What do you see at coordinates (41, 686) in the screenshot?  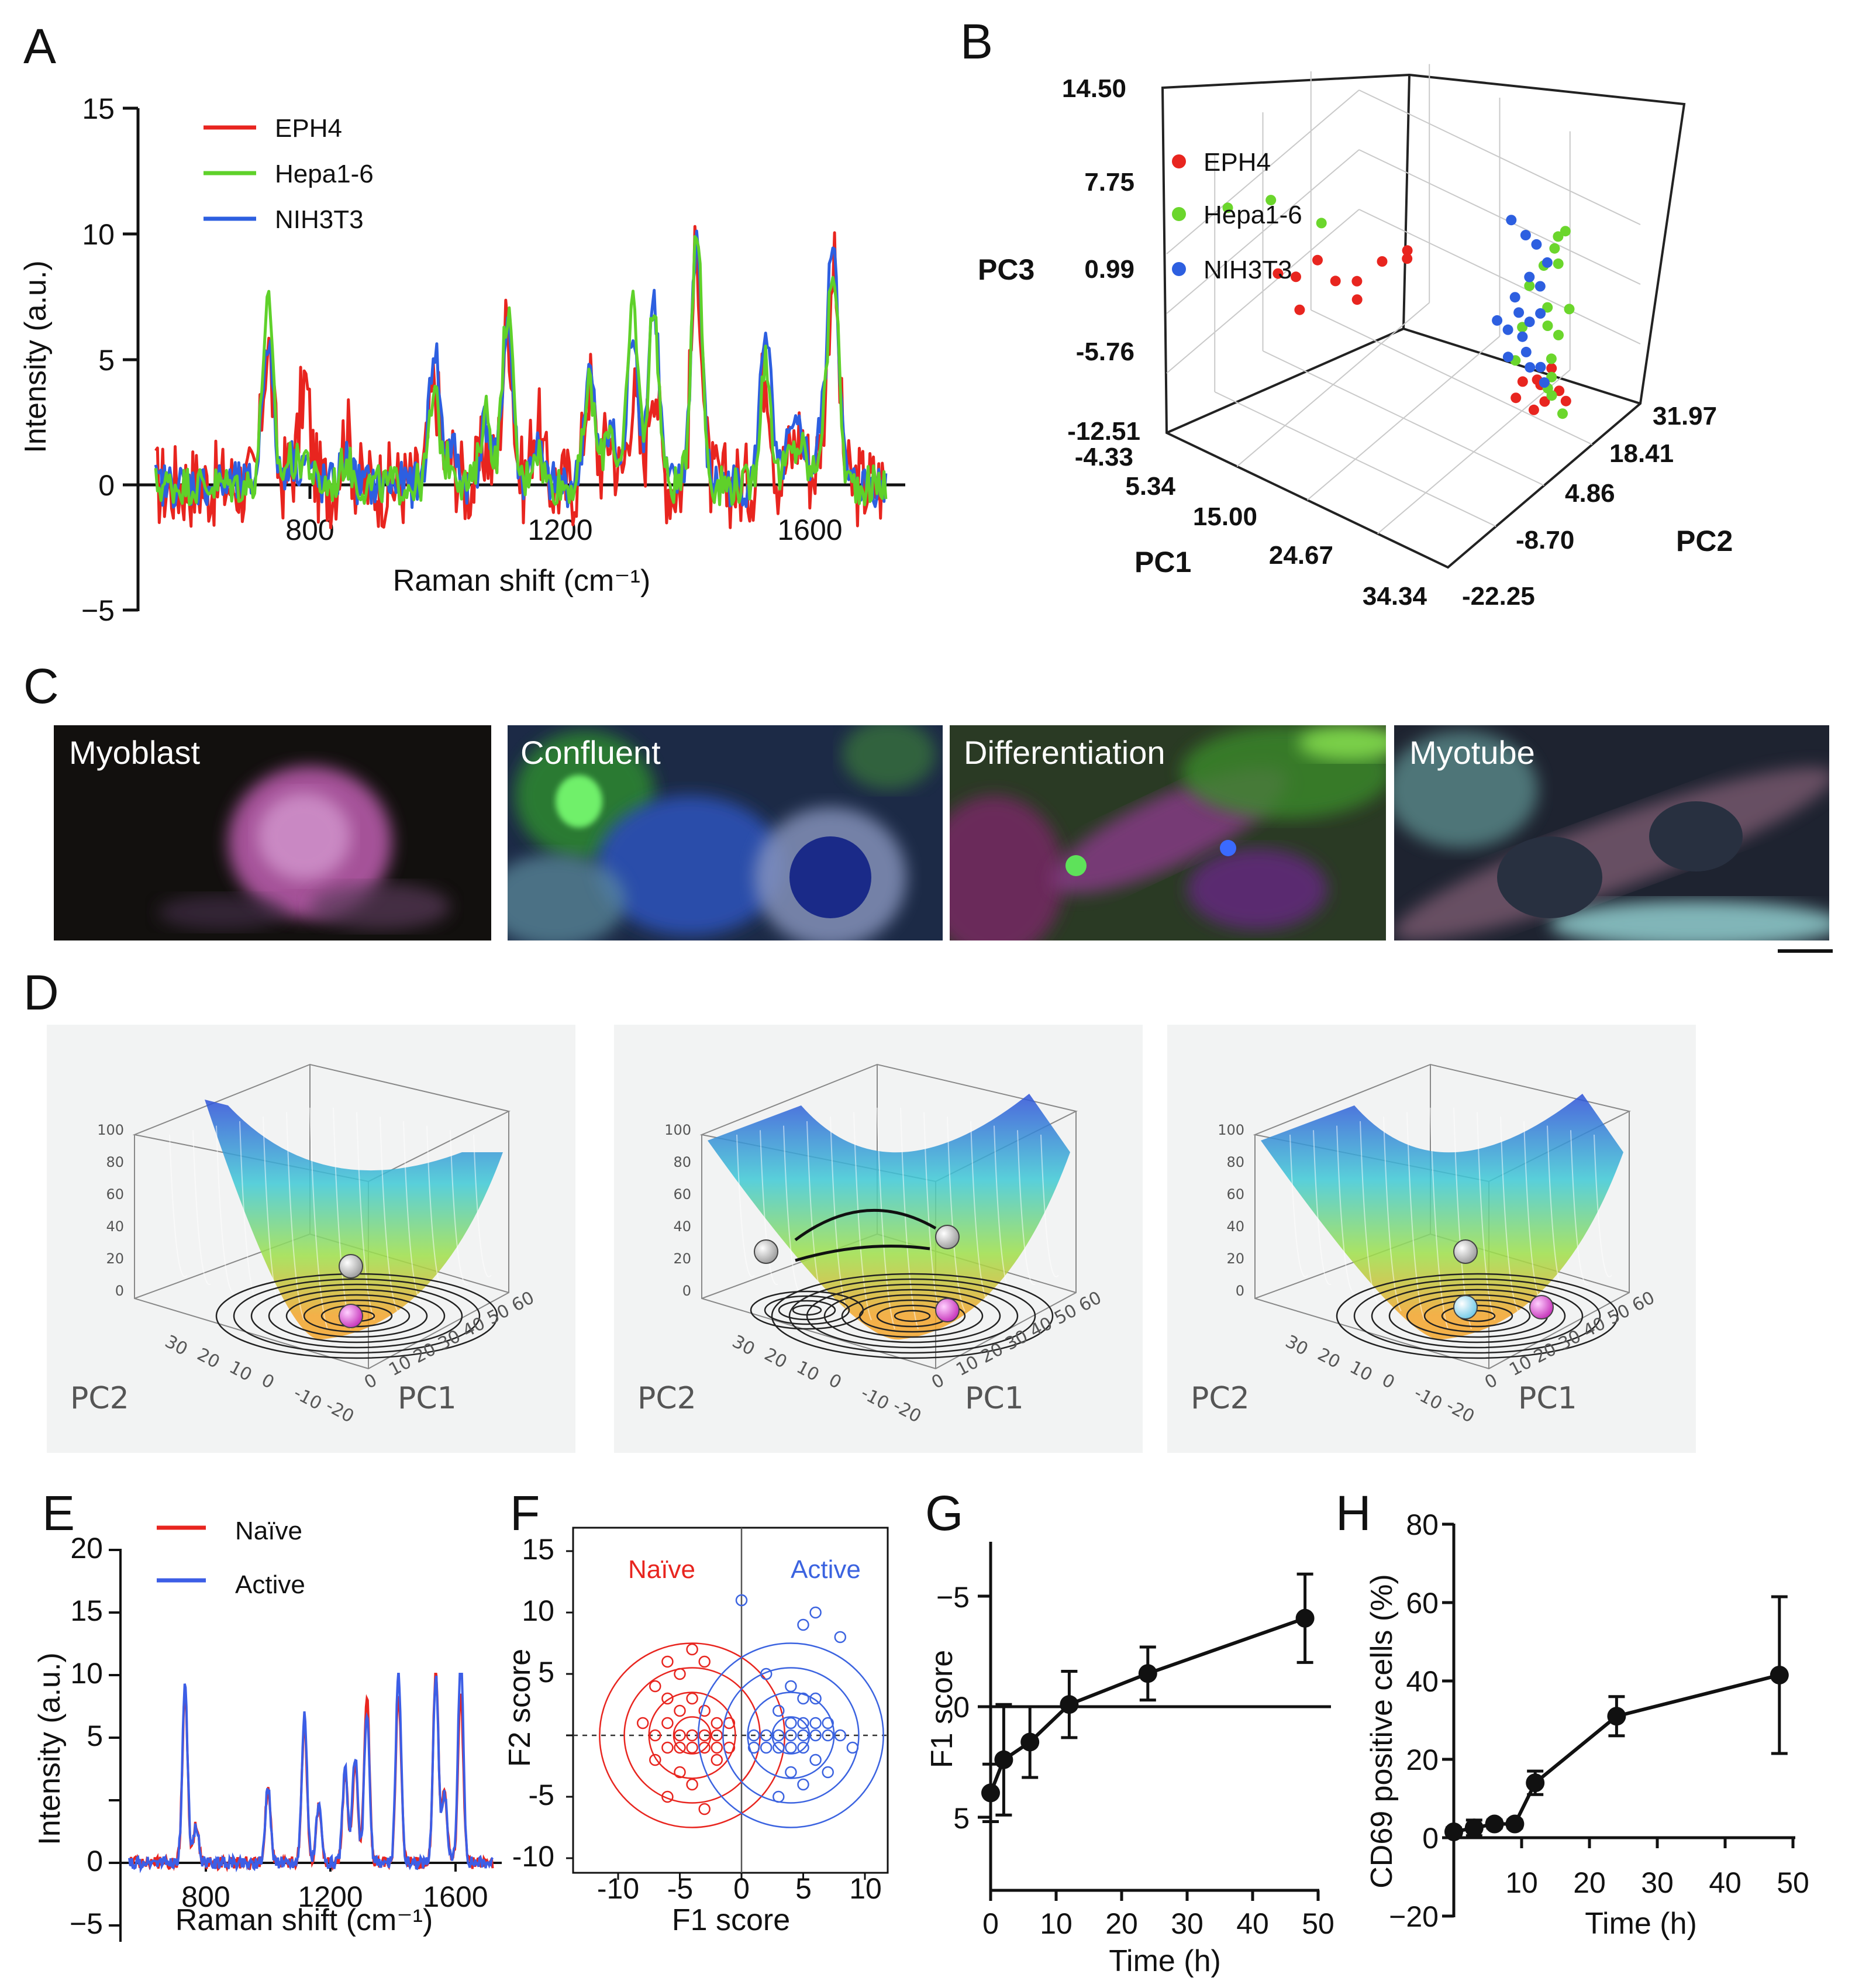 I see `panel-label-c: C` at bounding box center [41, 686].